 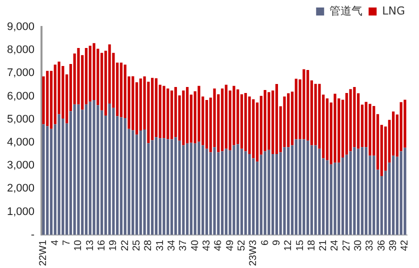 I want to click on x-tick-label: 9, so click(x=276, y=242).